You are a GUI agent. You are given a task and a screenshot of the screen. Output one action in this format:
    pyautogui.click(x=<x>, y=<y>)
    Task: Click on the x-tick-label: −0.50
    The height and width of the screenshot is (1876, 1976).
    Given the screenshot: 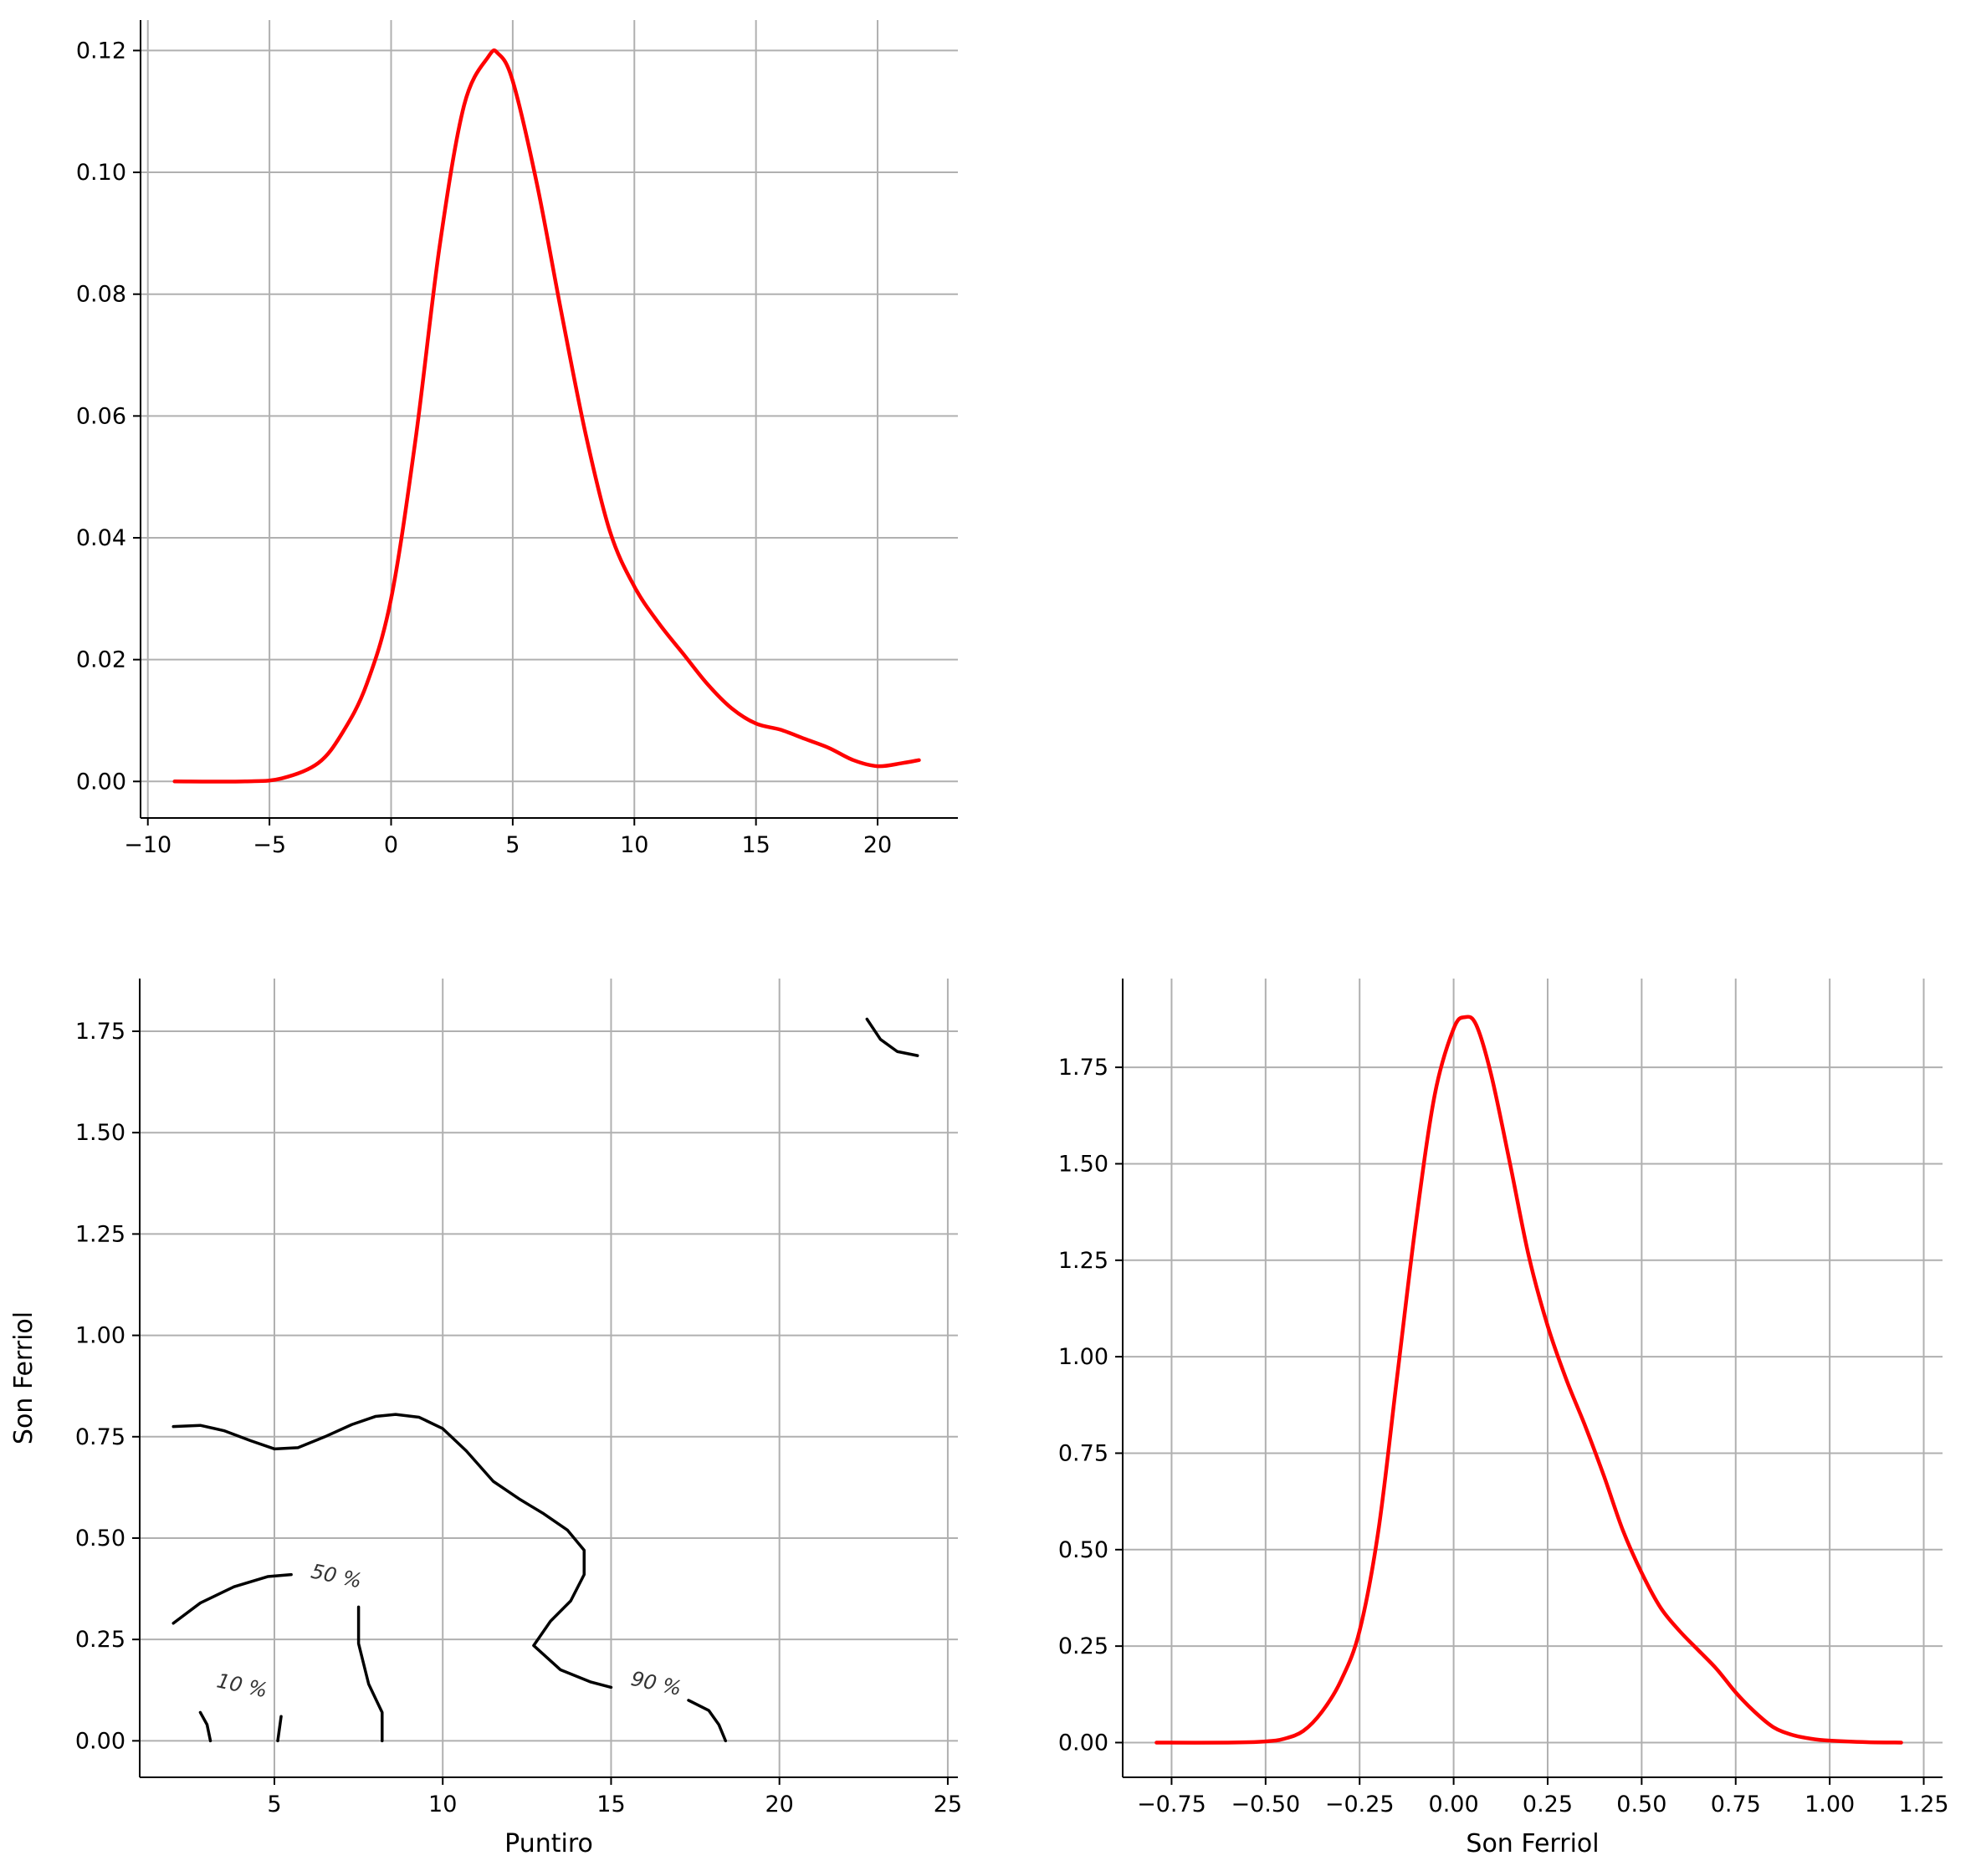 What is the action you would take?
    pyautogui.click(x=1265, y=1804)
    